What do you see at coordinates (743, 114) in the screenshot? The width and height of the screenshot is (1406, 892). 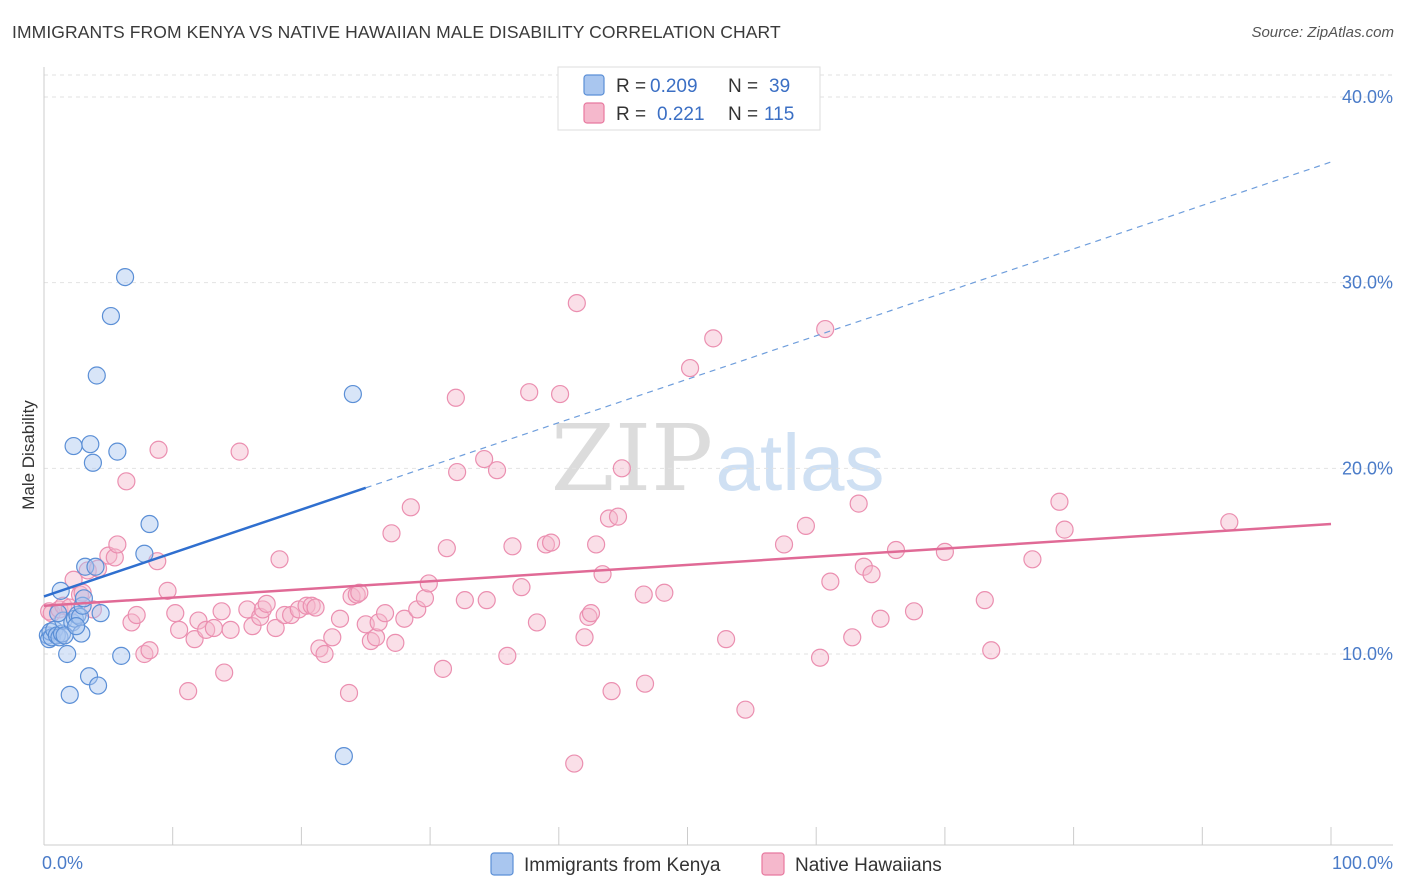 I see `legend-n-label-2: N =` at bounding box center [743, 114].